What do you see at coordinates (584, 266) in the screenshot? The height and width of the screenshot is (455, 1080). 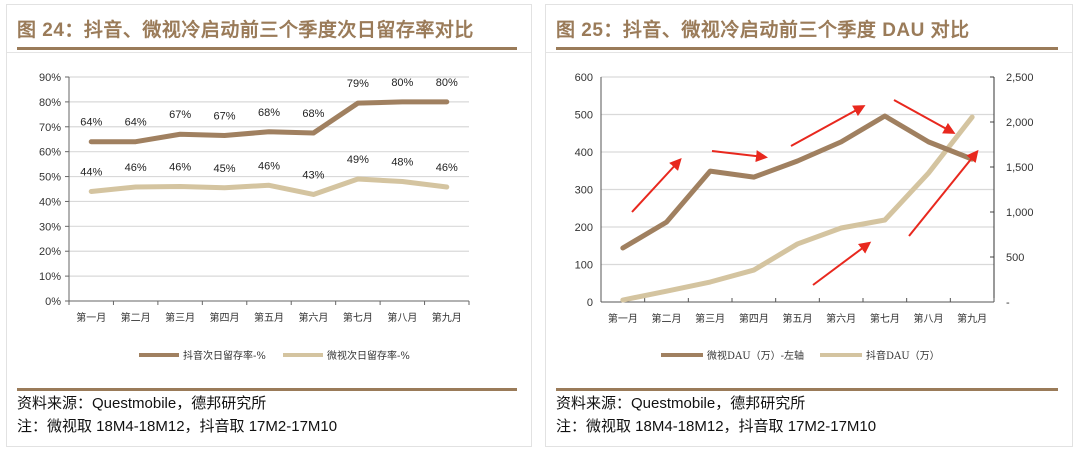 I see `y-left-tick-label: 100` at bounding box center [584, 266].